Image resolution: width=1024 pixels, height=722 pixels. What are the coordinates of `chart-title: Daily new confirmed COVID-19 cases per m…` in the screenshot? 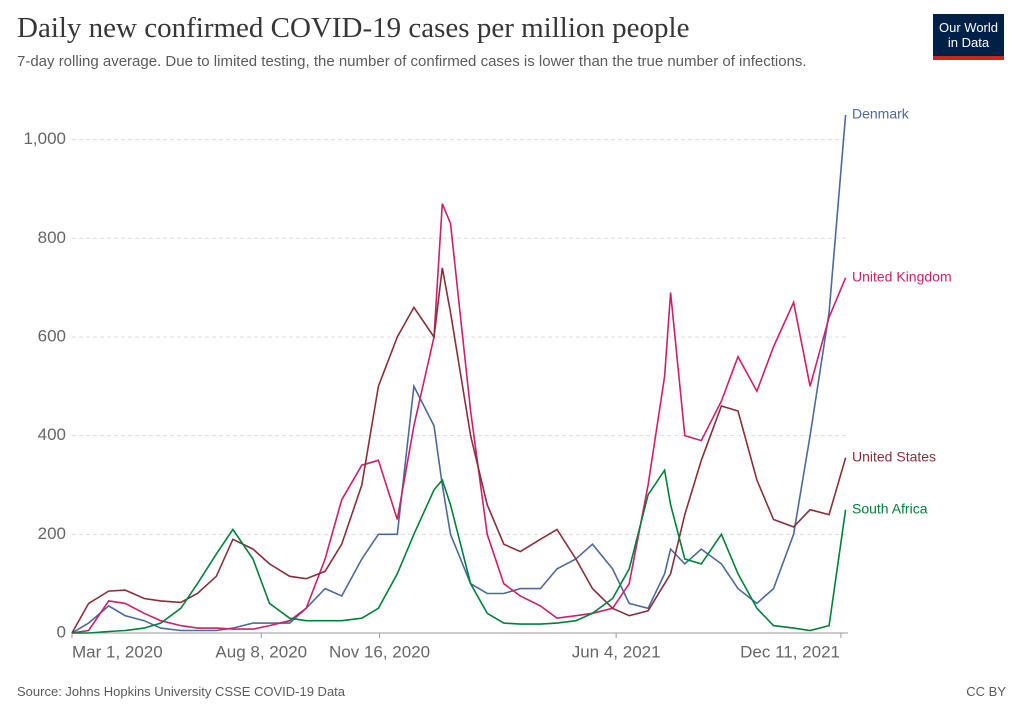 It's located at (353, 28).